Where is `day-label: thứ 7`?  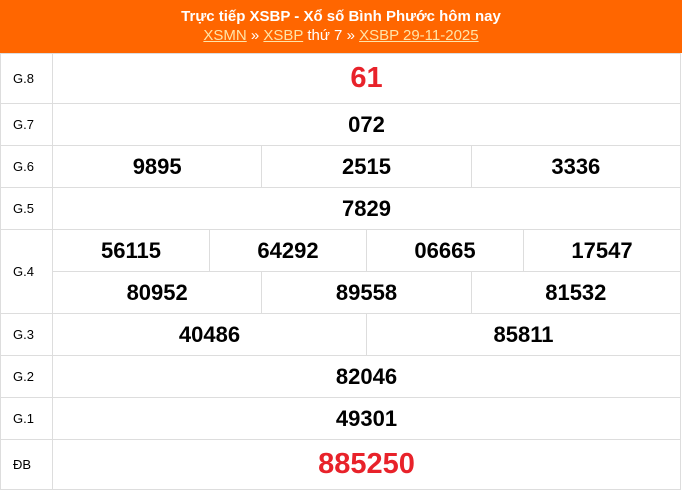 day-label: thứ 7 is located at coordinates (325, 35).